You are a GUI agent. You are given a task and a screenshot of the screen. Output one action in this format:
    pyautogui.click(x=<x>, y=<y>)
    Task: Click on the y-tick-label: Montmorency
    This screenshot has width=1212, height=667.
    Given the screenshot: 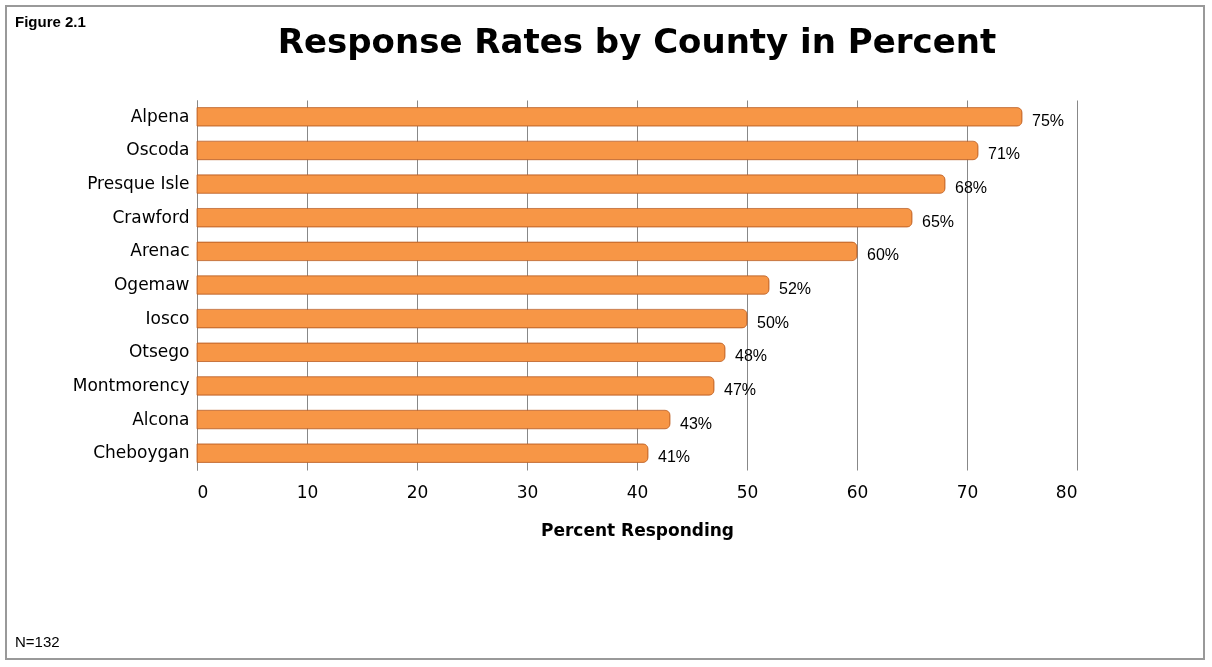 What is the action you would take?
    pyautogui.click(x=131, y=384)
    